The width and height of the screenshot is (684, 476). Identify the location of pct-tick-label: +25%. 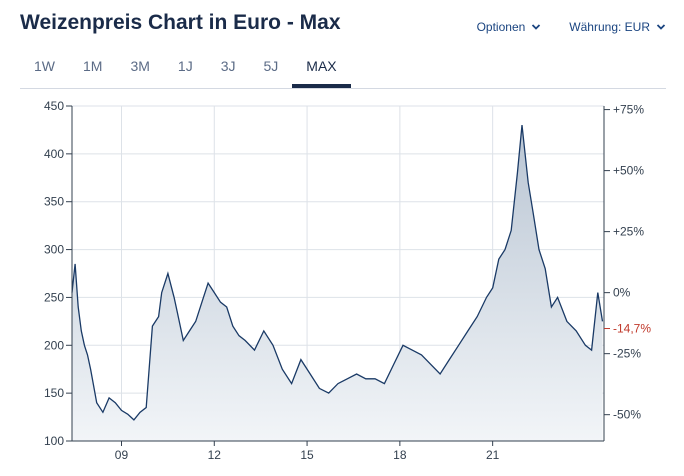
(628, 232).